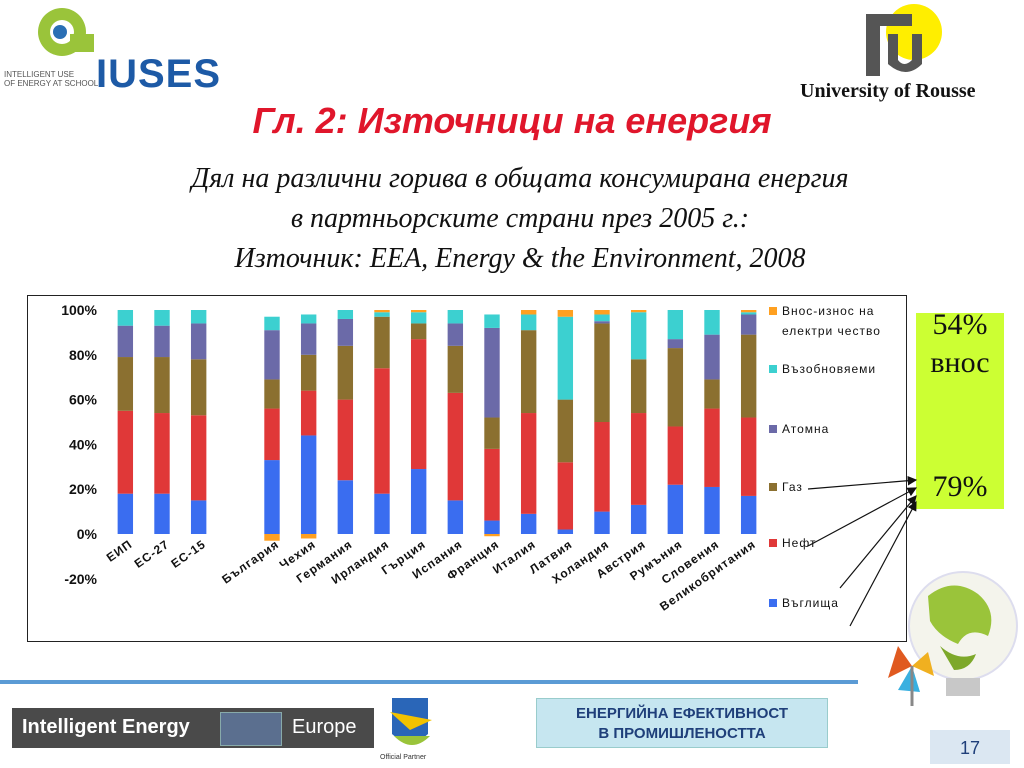 This screenshot has width=1024, height=768. I want to click on y-tick-label: 100%, so click(79, 310).